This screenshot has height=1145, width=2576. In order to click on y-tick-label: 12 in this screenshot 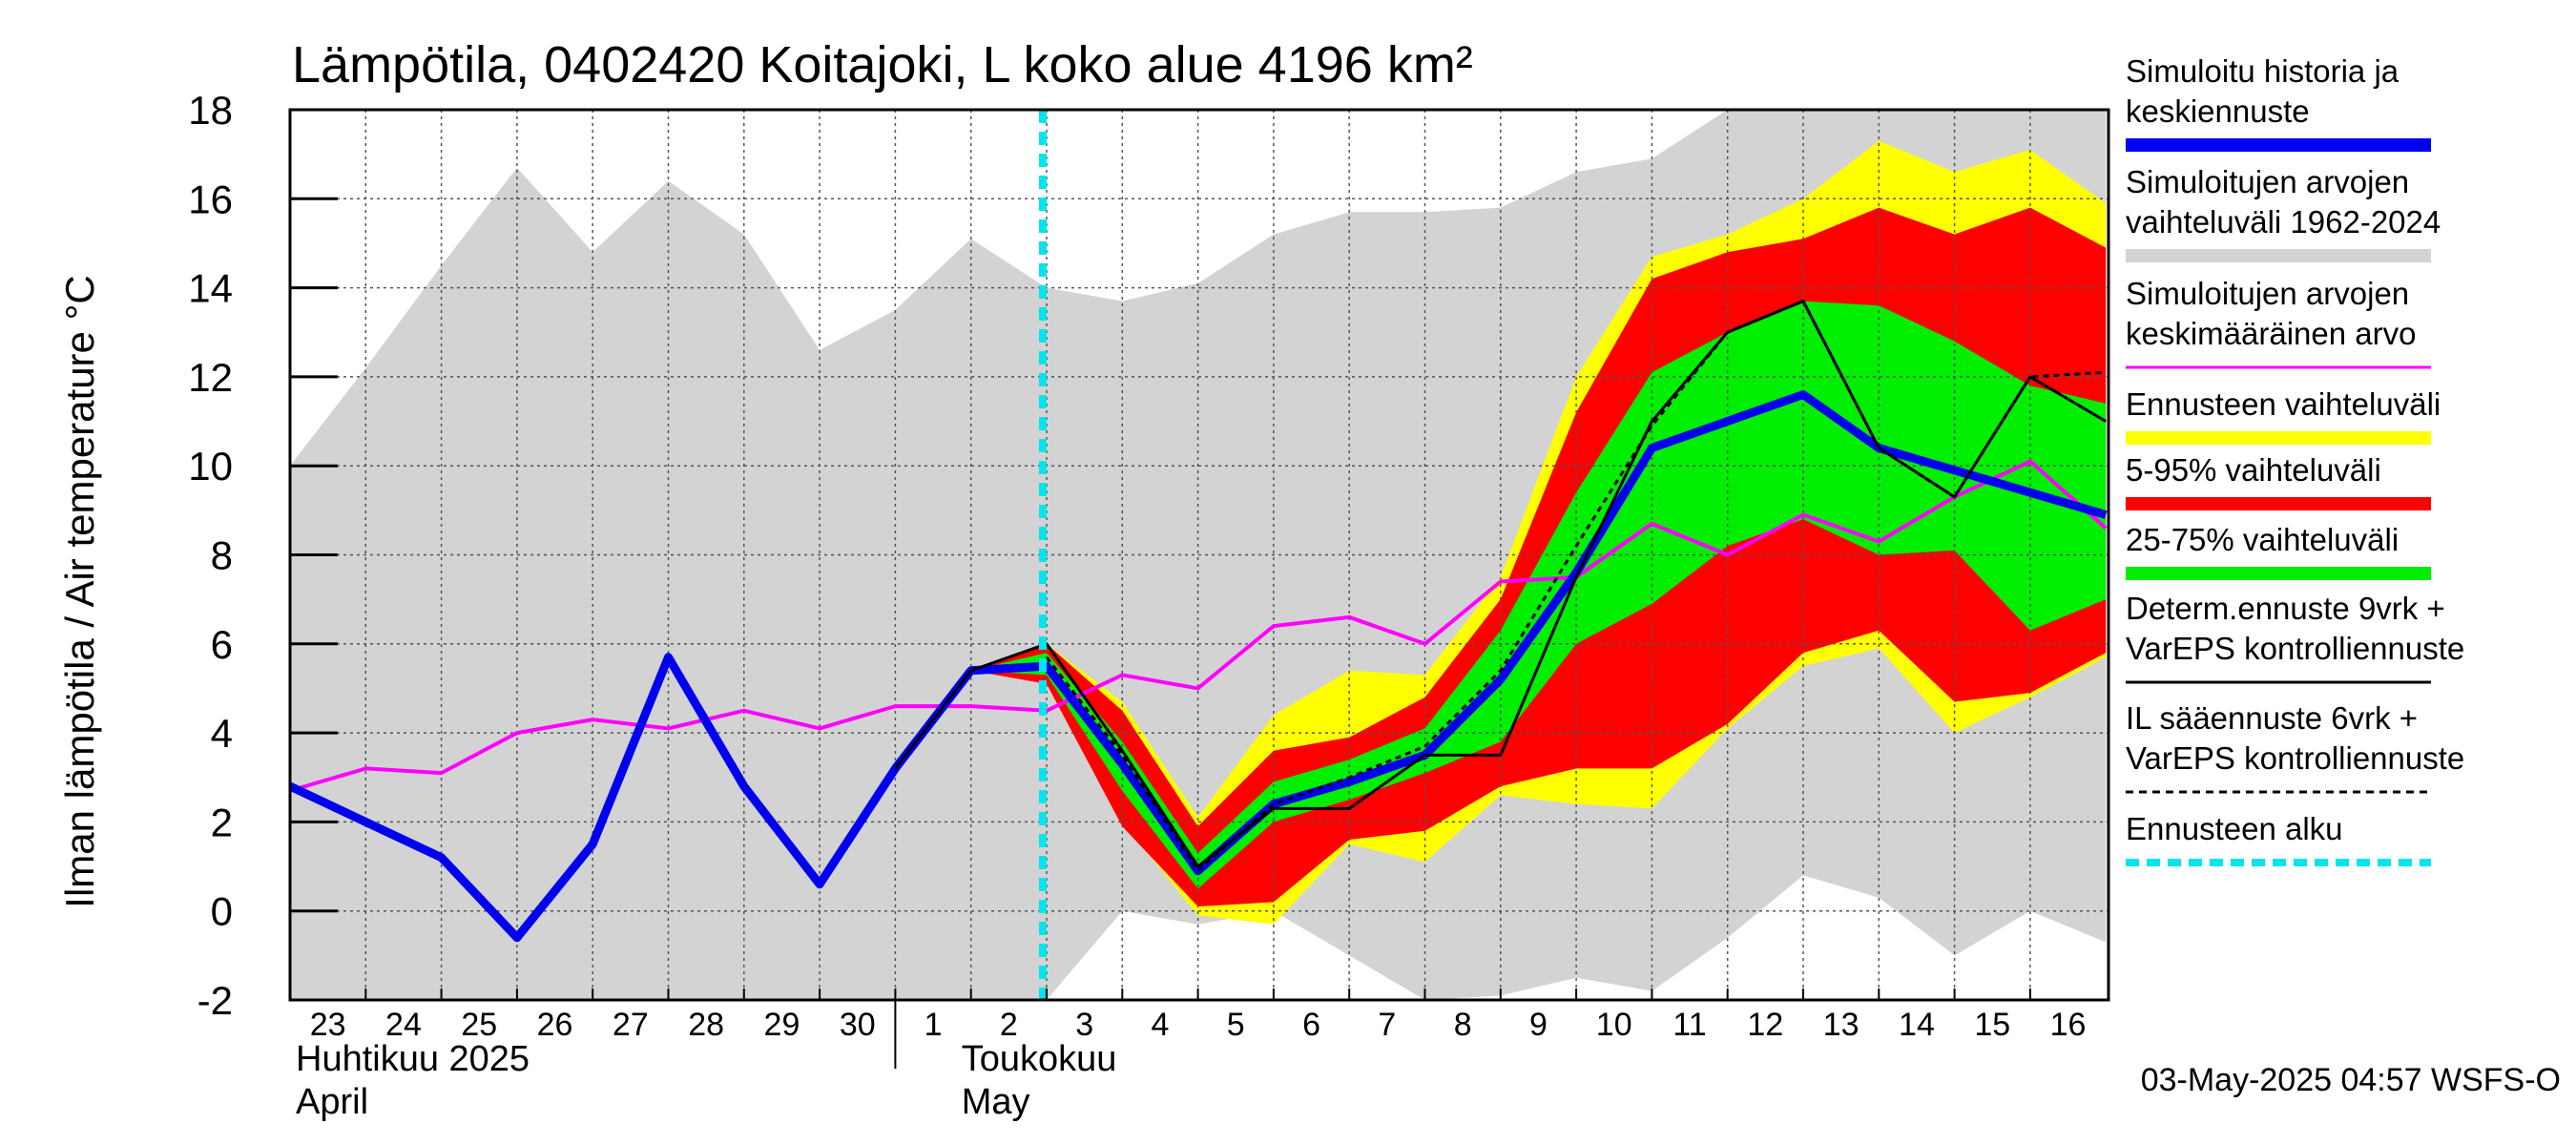, I will do `click(210, 377)`.